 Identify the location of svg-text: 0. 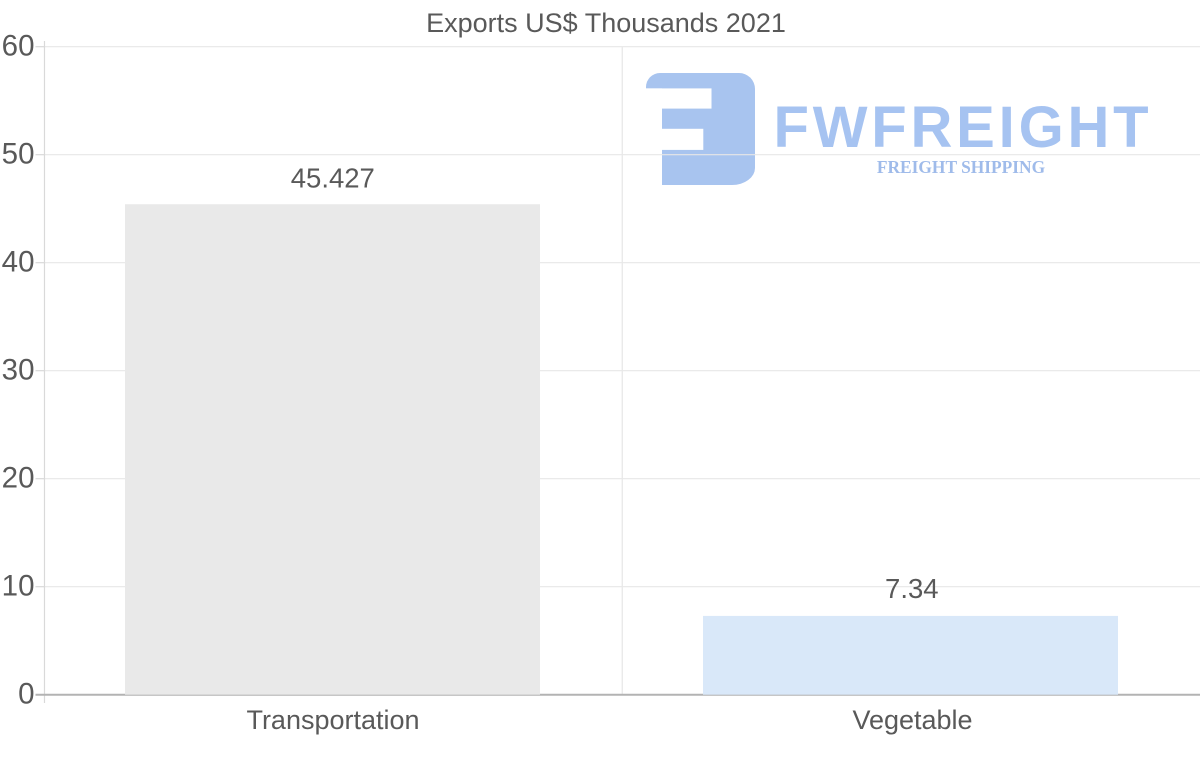
(26, 693).